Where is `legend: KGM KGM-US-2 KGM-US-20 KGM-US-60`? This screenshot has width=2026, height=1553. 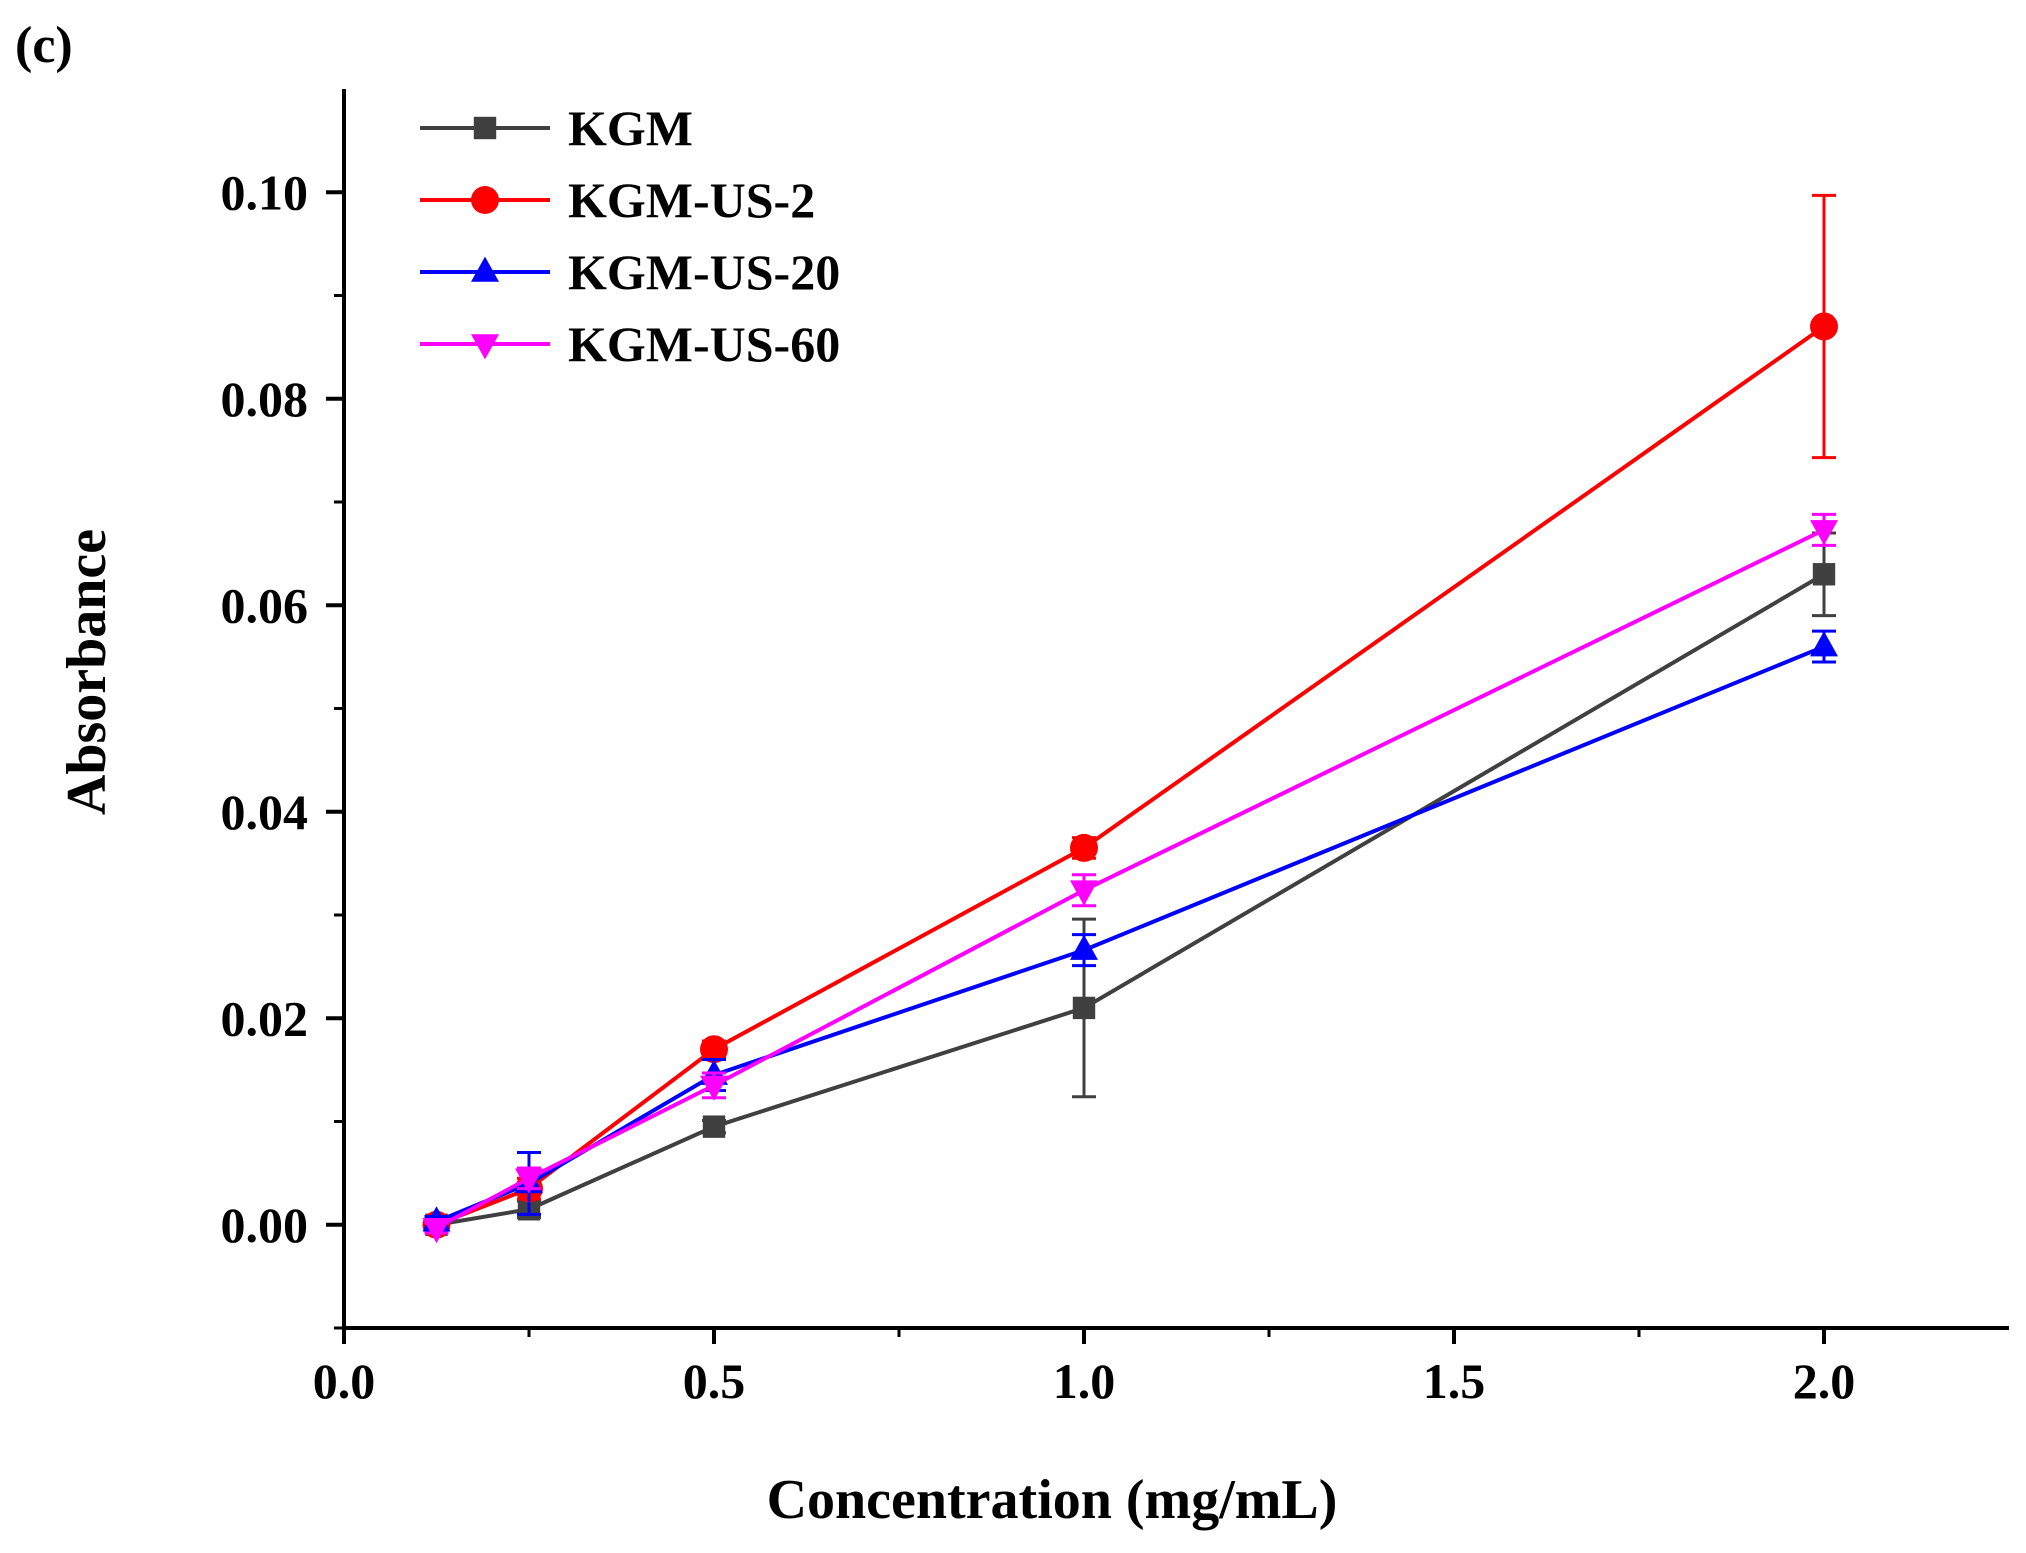
legend: KGM KGM-US-2 KGM-US-20 KGM-US-60 is located at coordinates (630, 236).